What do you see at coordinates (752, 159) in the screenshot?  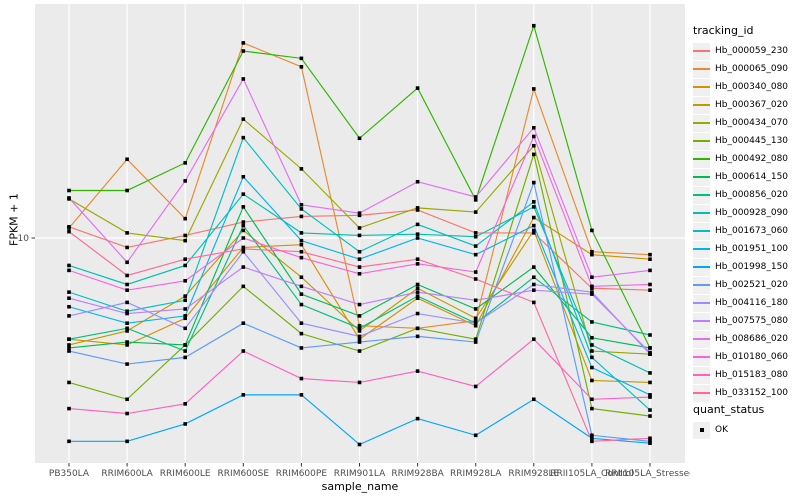 I see `legend-item-label: Hb_000492_080` at bounding box center [752, 159].